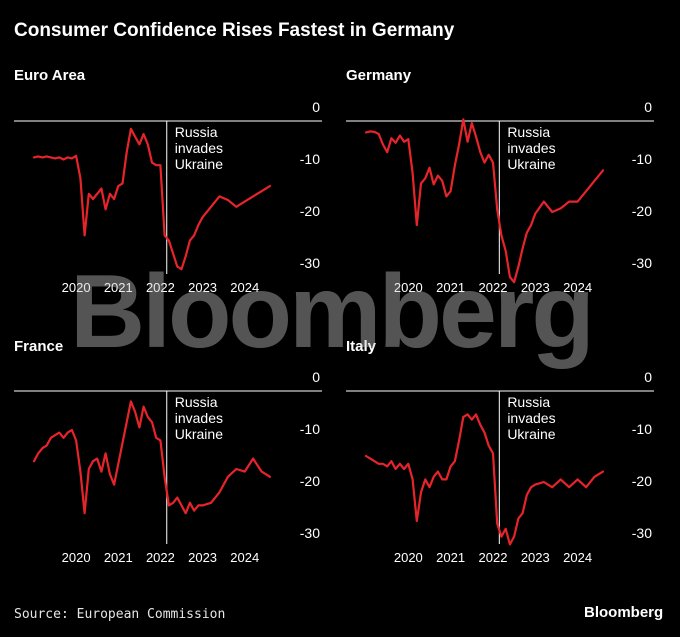  What do you see at coordinates (624, 612) in the screenshot?
I see `bloomberg-logo: Bloomberg` at bounding box center [624, 612].